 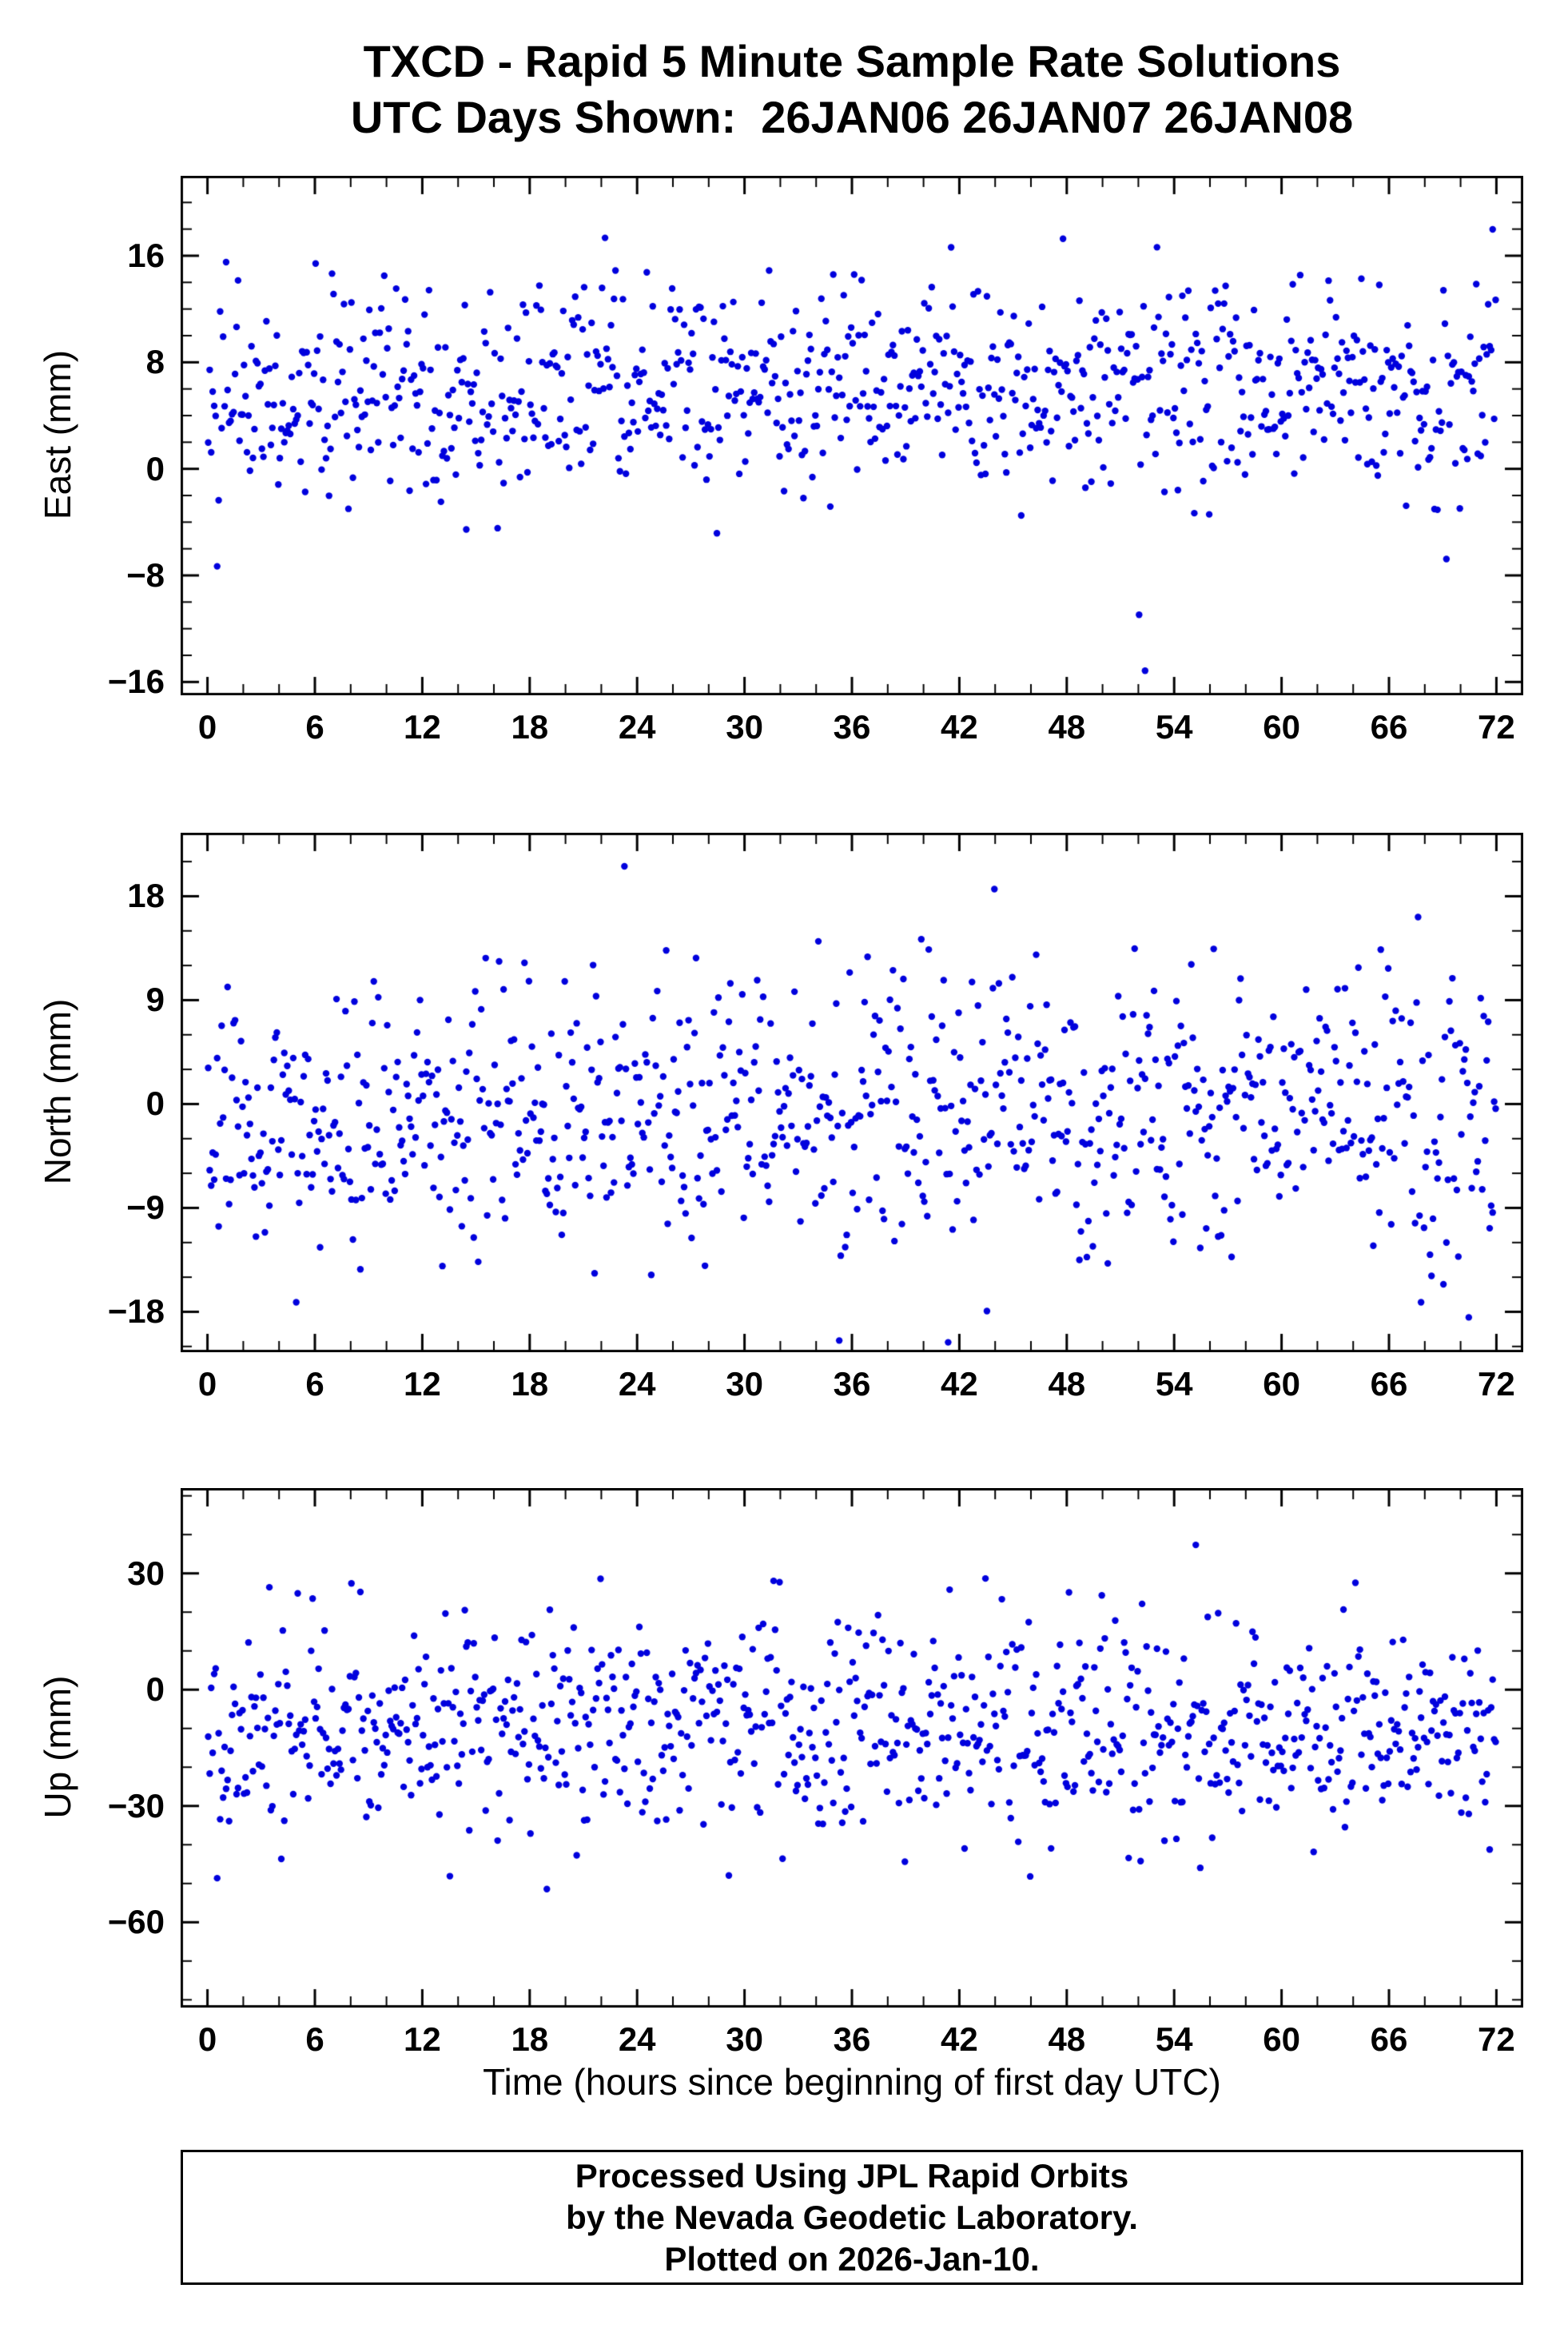 What do you see at coordinates (136, 1311) in the screenshot?
I see `y-tick-label: −18` at bounding box center [136, 1311].